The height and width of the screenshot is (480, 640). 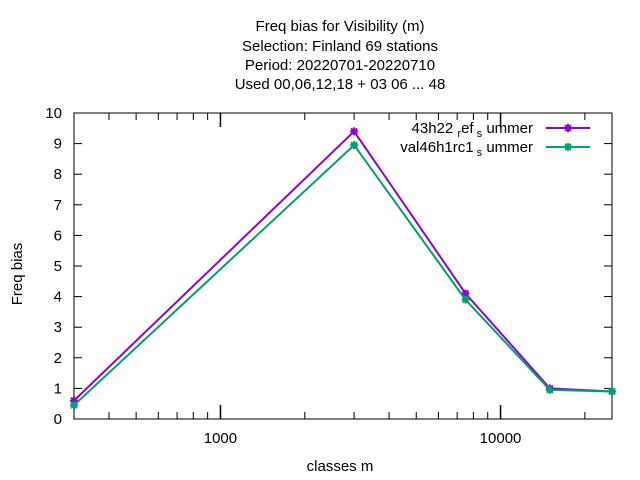 What do you see at coordinates (340, 65) in the screenshot?
I see `chart-title-line-3: Period: 20220701-20220710` at bounding box center [340, 65].